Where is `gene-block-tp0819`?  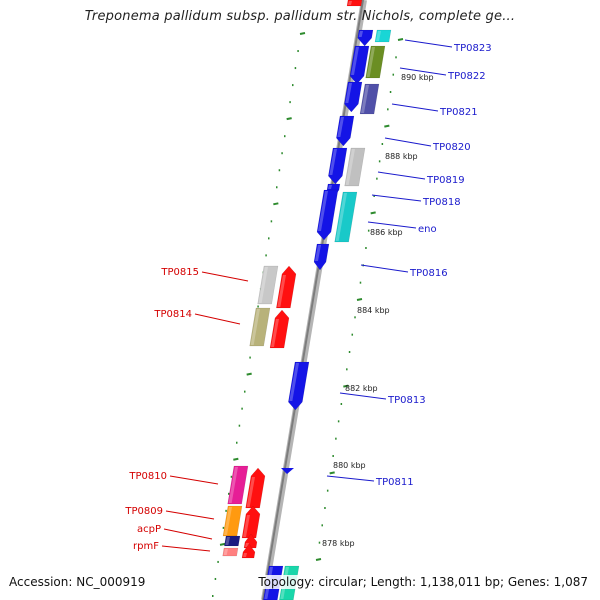 gene-block-tp0819 is located at coordinates (355, 167).